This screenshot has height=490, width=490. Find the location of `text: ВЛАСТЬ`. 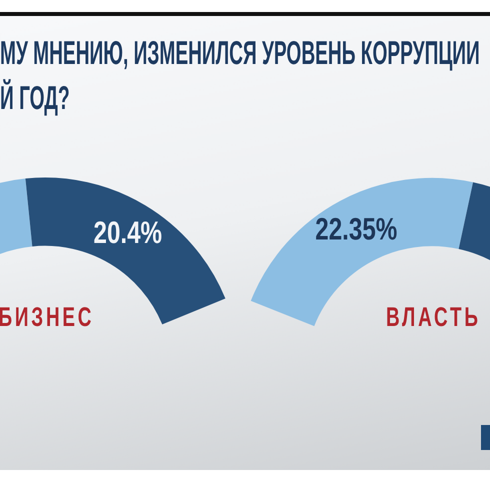

text: ВЛАСТЬ is located at coordinates (433, 317).